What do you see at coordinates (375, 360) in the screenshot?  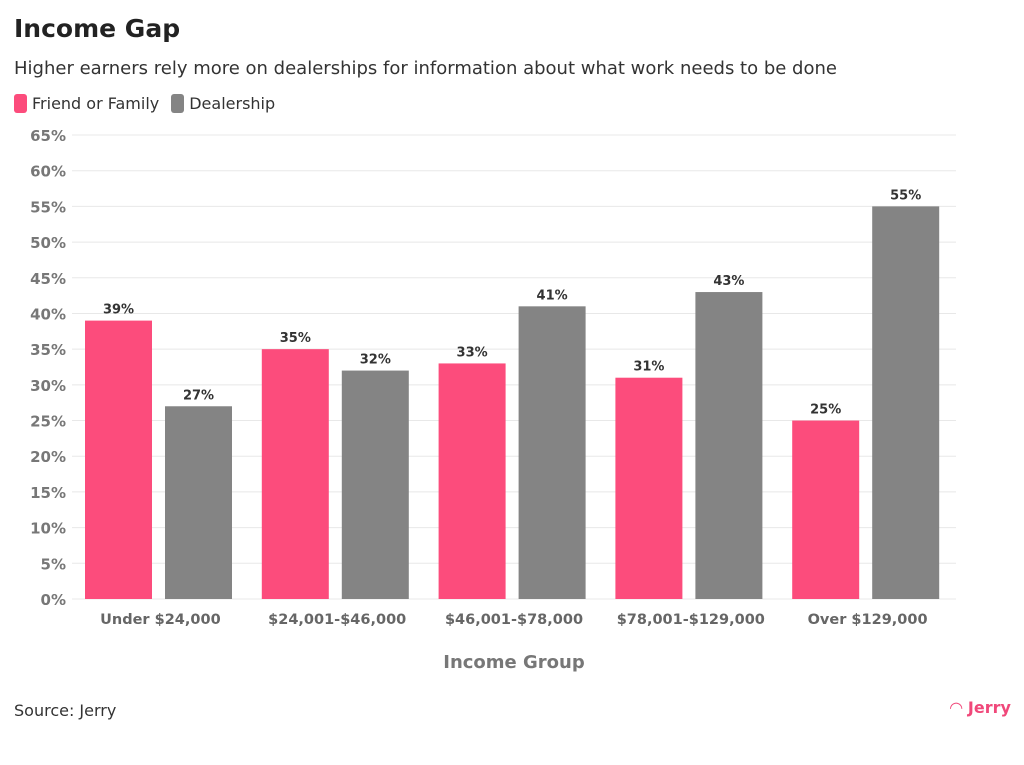 I see `data-label: 32%` at bounding box center [375, 360].